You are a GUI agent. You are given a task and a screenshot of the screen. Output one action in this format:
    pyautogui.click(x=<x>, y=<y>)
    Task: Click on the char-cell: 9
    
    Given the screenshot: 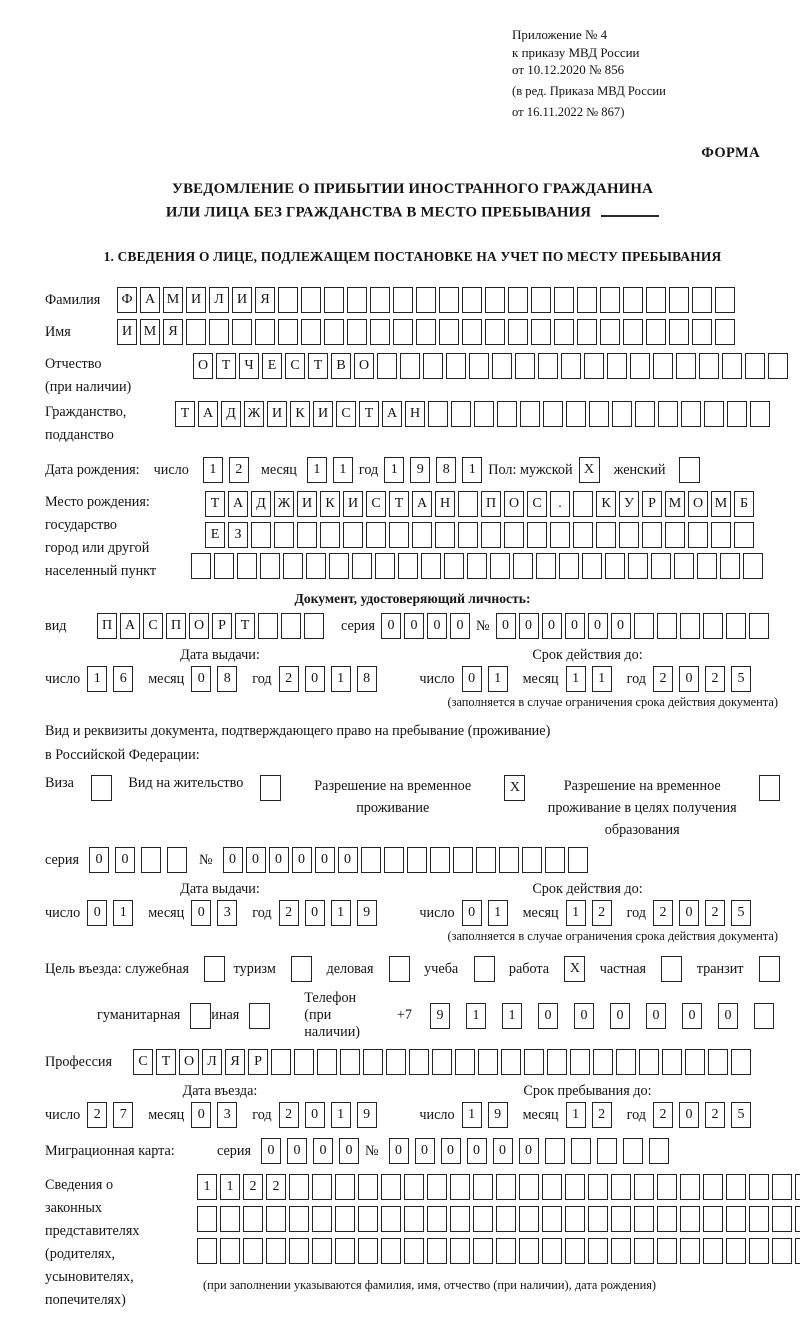 What is the action you would take?
    pyautogui.click(x=366, y=1115)
    